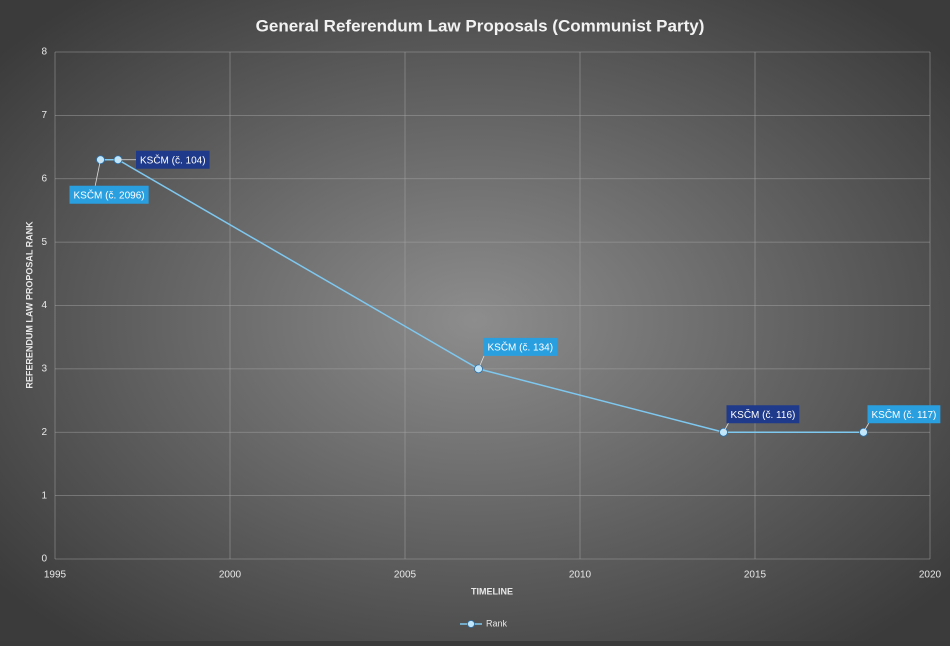 This screenshot has width=950, height=646. I want to click on point-label: KSČM (č. 2096), so click(109, 194).